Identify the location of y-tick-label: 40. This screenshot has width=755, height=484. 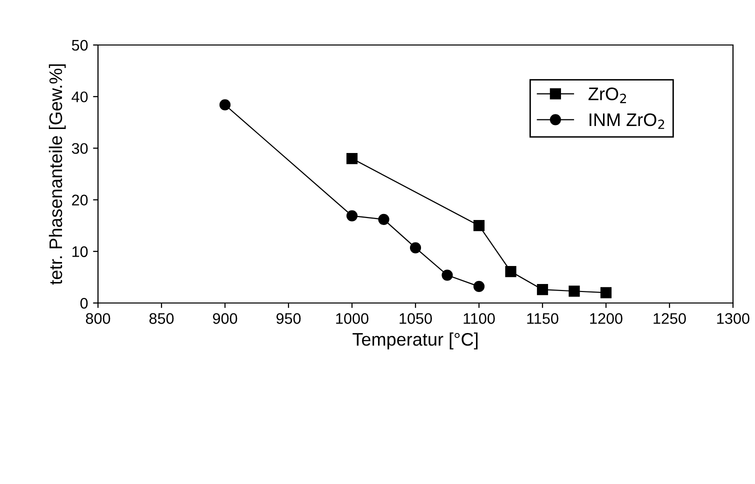
(80, 96).